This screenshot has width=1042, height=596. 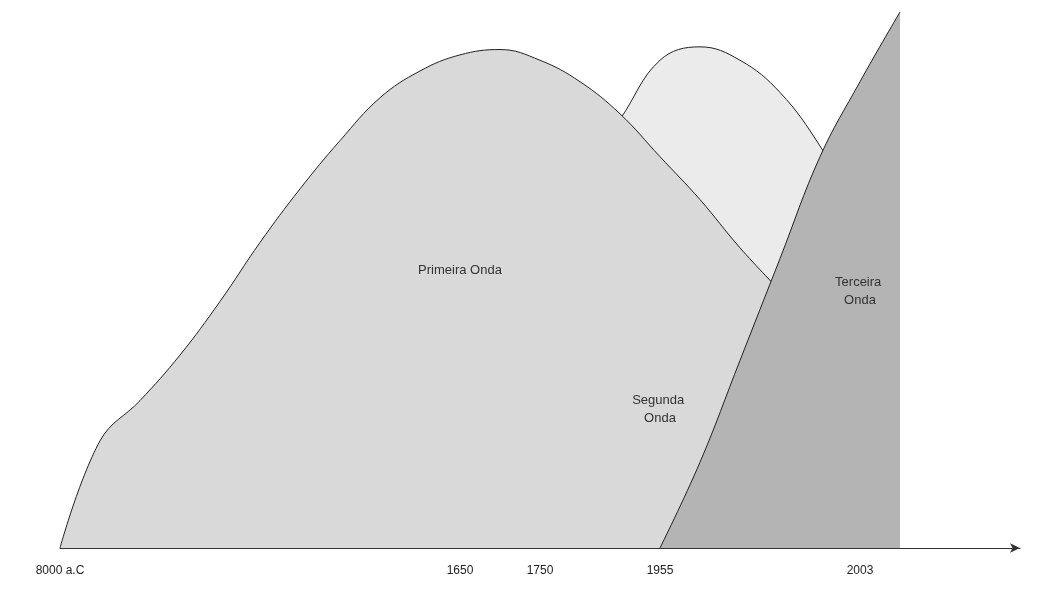 I want to click on series-label: Primeira Onda, so click(x=460, y=269).